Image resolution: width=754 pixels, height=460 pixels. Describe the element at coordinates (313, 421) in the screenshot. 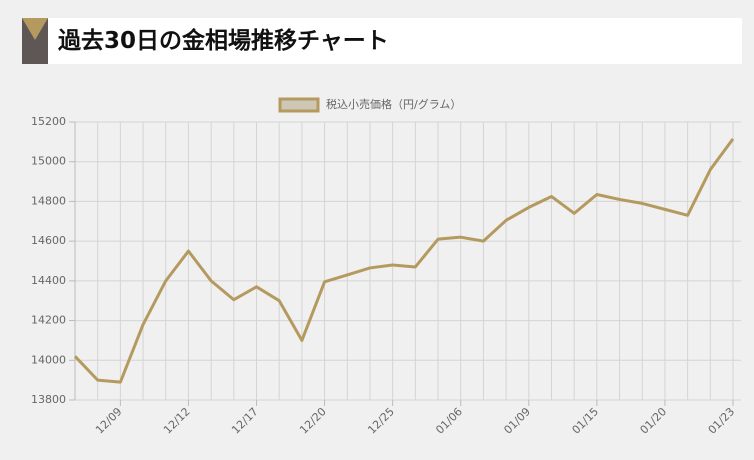

I see `x-tick-label: 12/20` at that location.